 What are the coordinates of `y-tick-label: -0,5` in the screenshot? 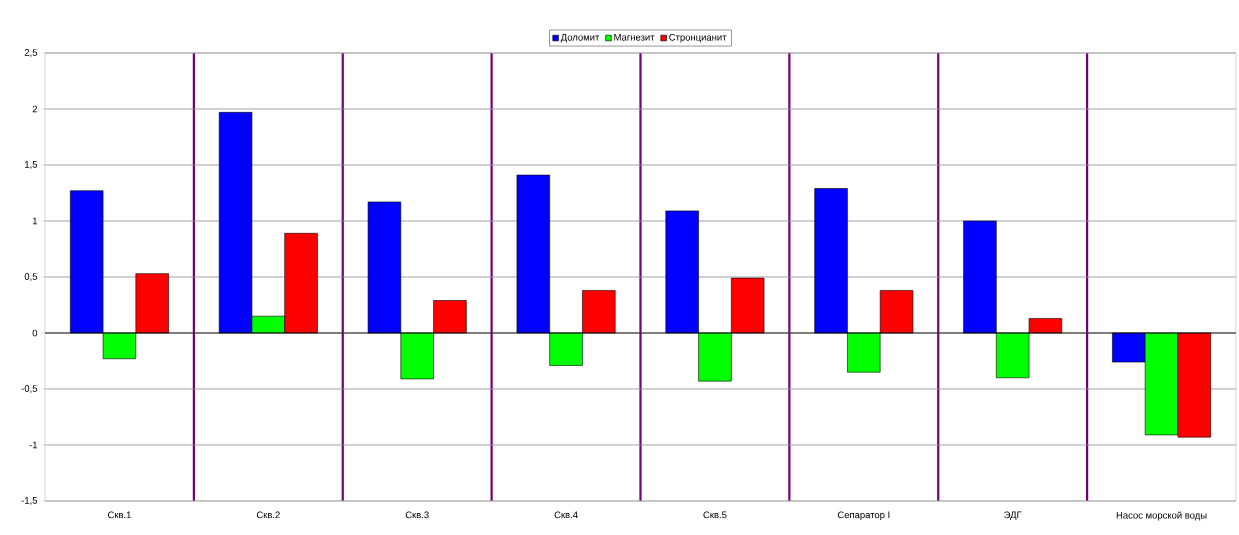 It's located at (29, 389).